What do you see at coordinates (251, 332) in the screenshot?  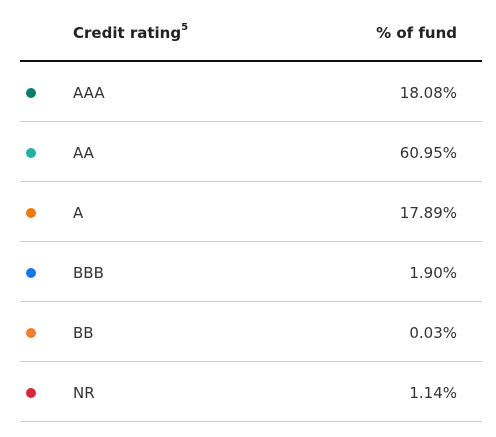 I see `table-row: BB 0.03%` at bounding box center [251, 332].